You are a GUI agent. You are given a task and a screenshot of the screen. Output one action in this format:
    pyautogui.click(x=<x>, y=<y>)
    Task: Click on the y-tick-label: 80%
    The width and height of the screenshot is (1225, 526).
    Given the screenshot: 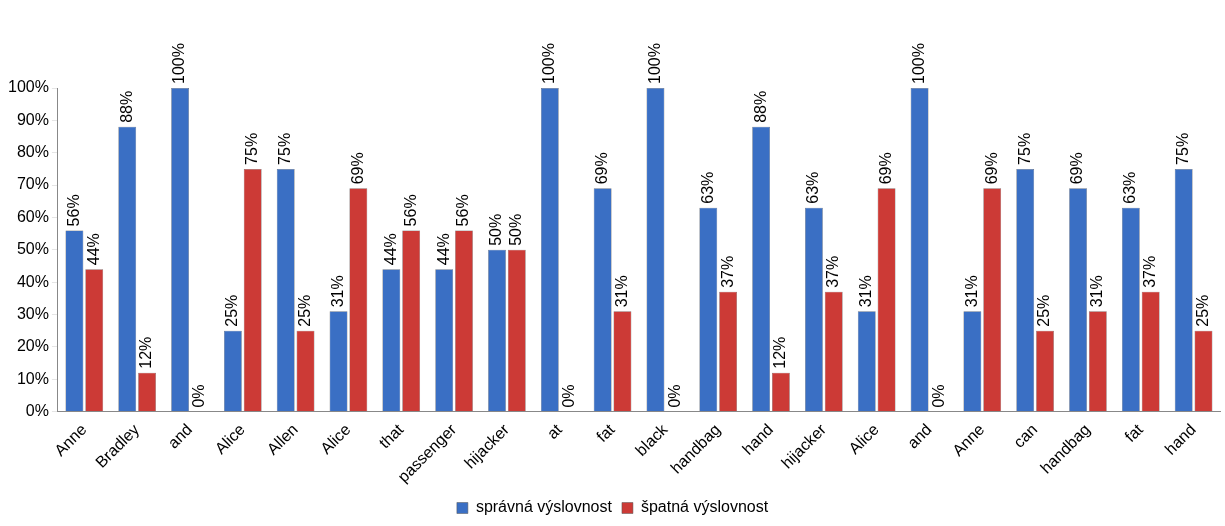 What is the action you would take?
    pyautogui.click(x=32, y=152)
    